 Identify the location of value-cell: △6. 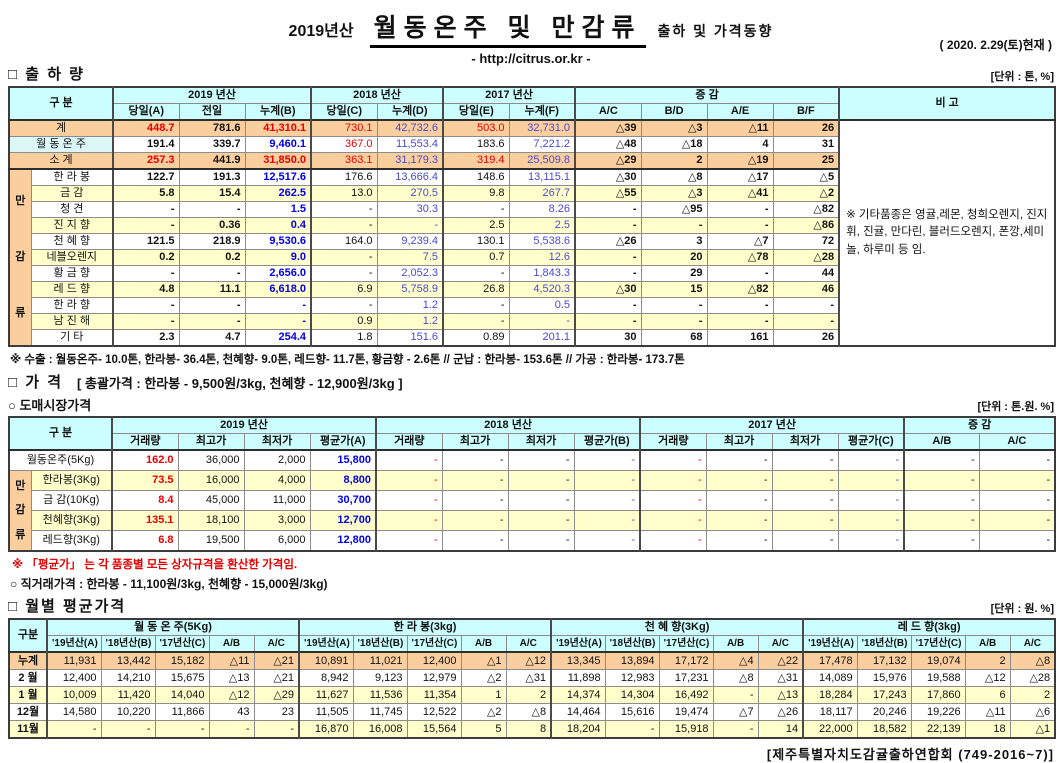
(1032, 712).